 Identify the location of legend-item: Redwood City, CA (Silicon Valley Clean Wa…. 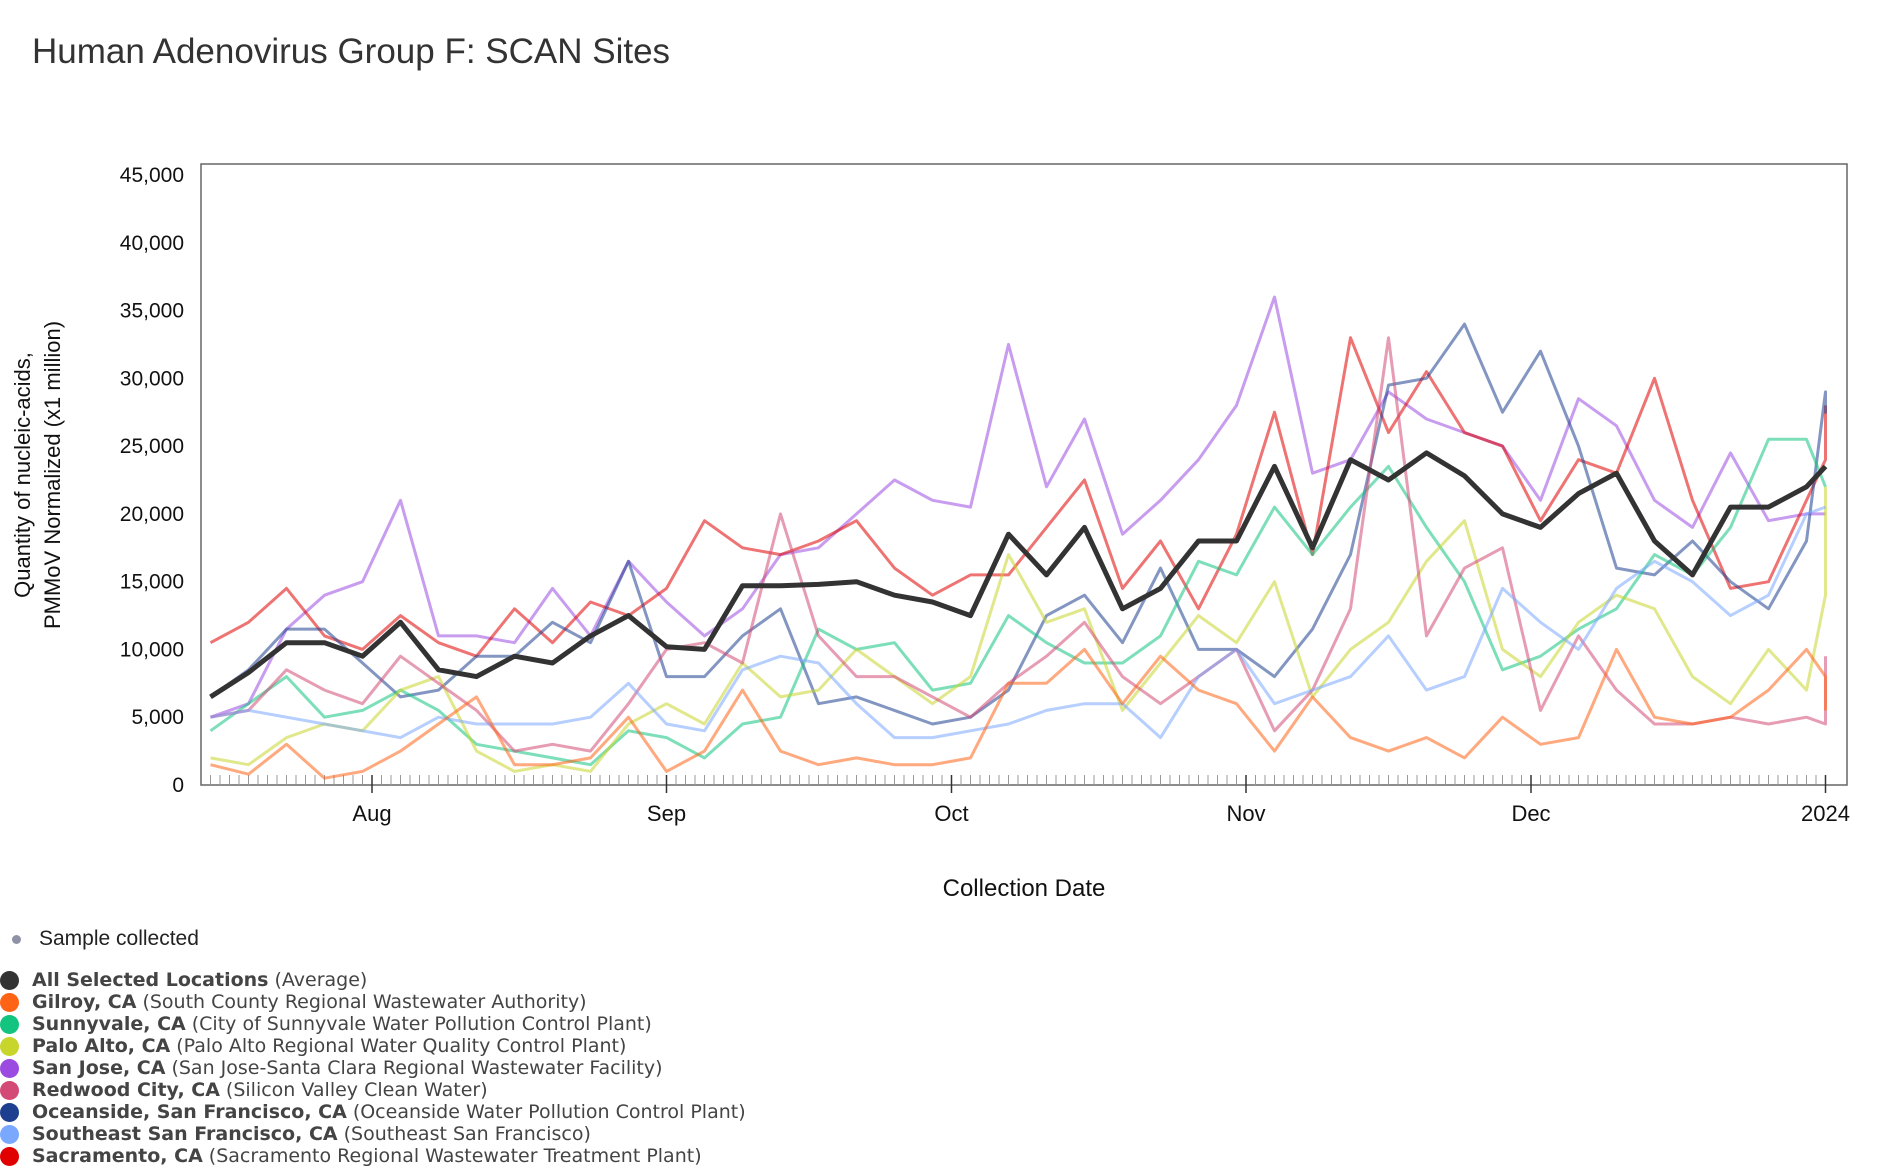
(373, 1090).